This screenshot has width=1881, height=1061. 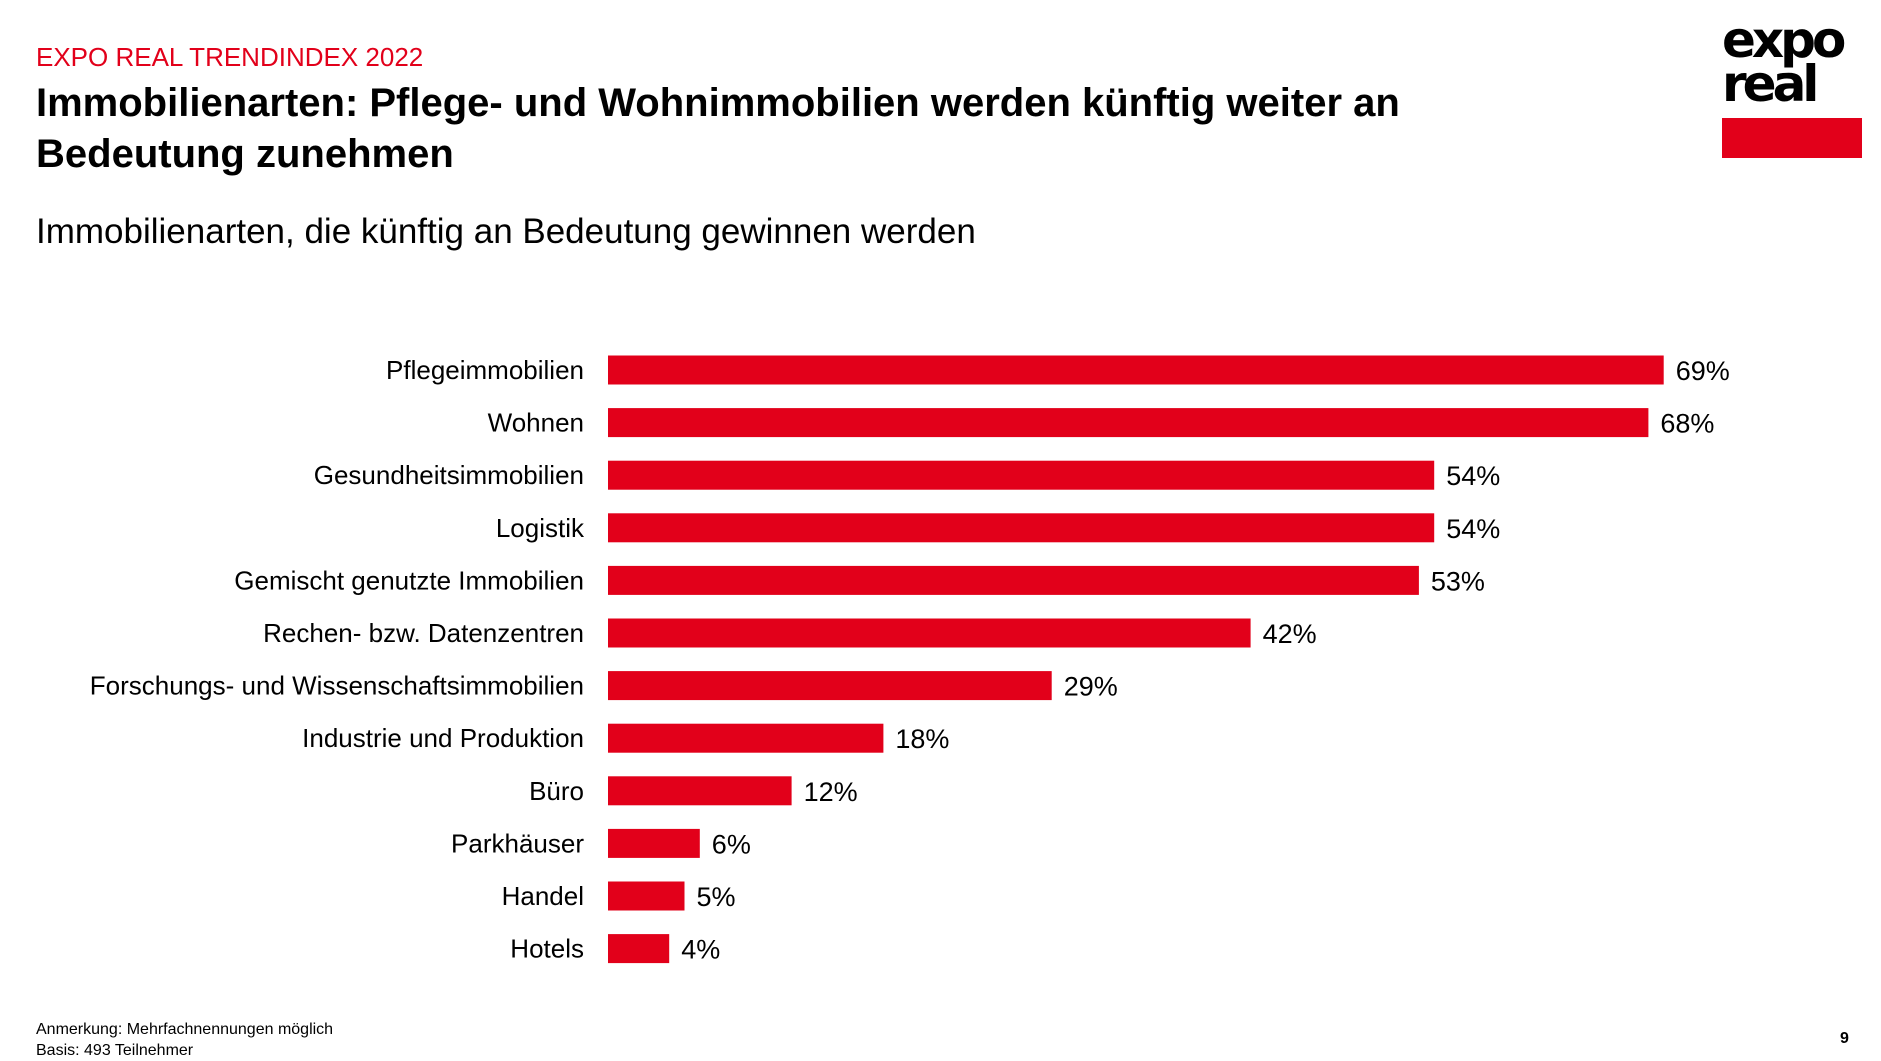 I want to click on category-label: Büro, so click(x=556, y=791).